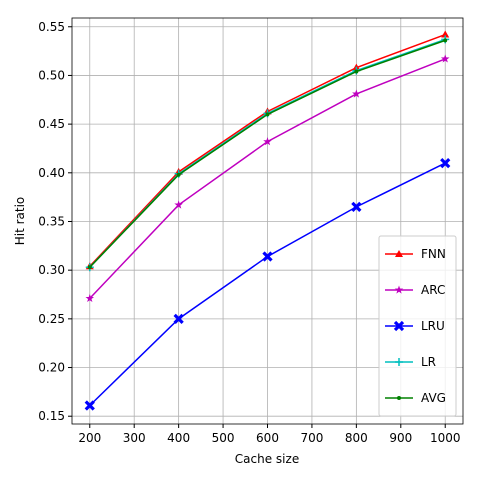  What do you see at coordinates (178, 438) in the screenshot?
I see `x-tick-label: 400` at bounding box center [178, 438].